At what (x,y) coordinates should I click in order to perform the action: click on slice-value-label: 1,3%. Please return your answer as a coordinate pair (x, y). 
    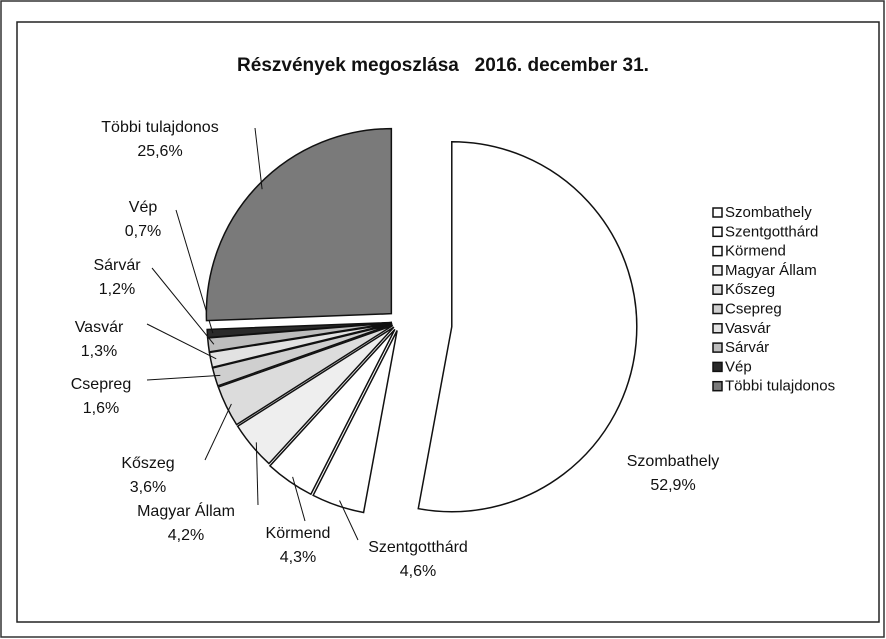
    Looking at the image, I should click on (99, 351).